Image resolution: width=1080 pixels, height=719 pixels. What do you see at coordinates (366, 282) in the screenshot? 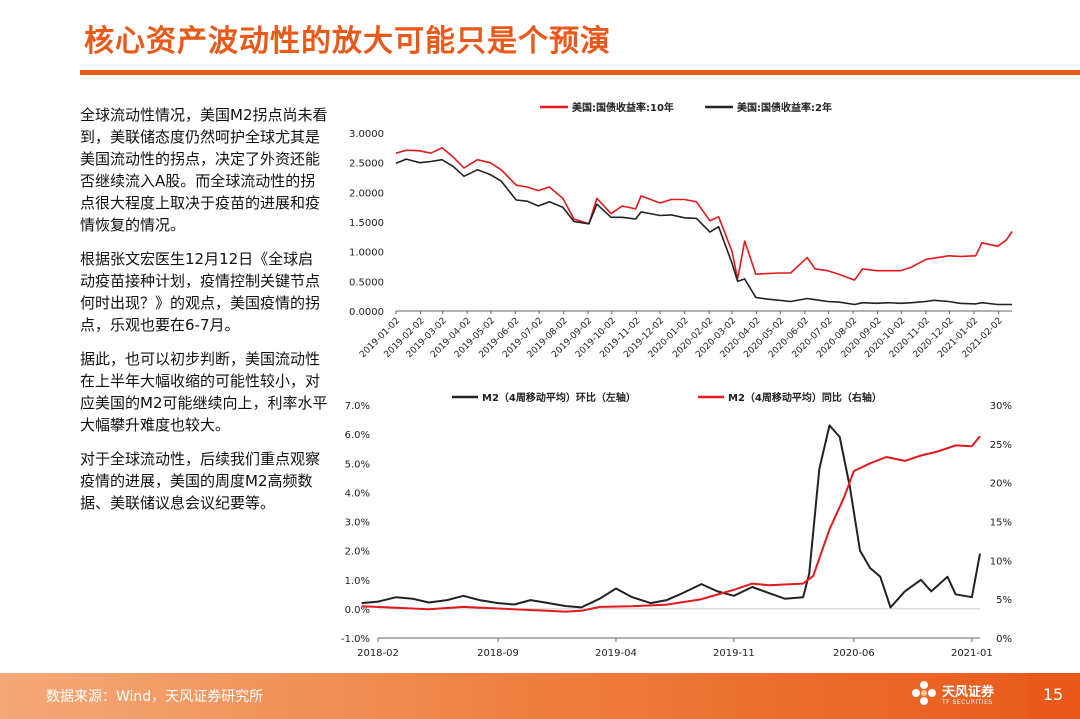
I see `y-tick-label: 0.5000` at bounding box center [366, 282].